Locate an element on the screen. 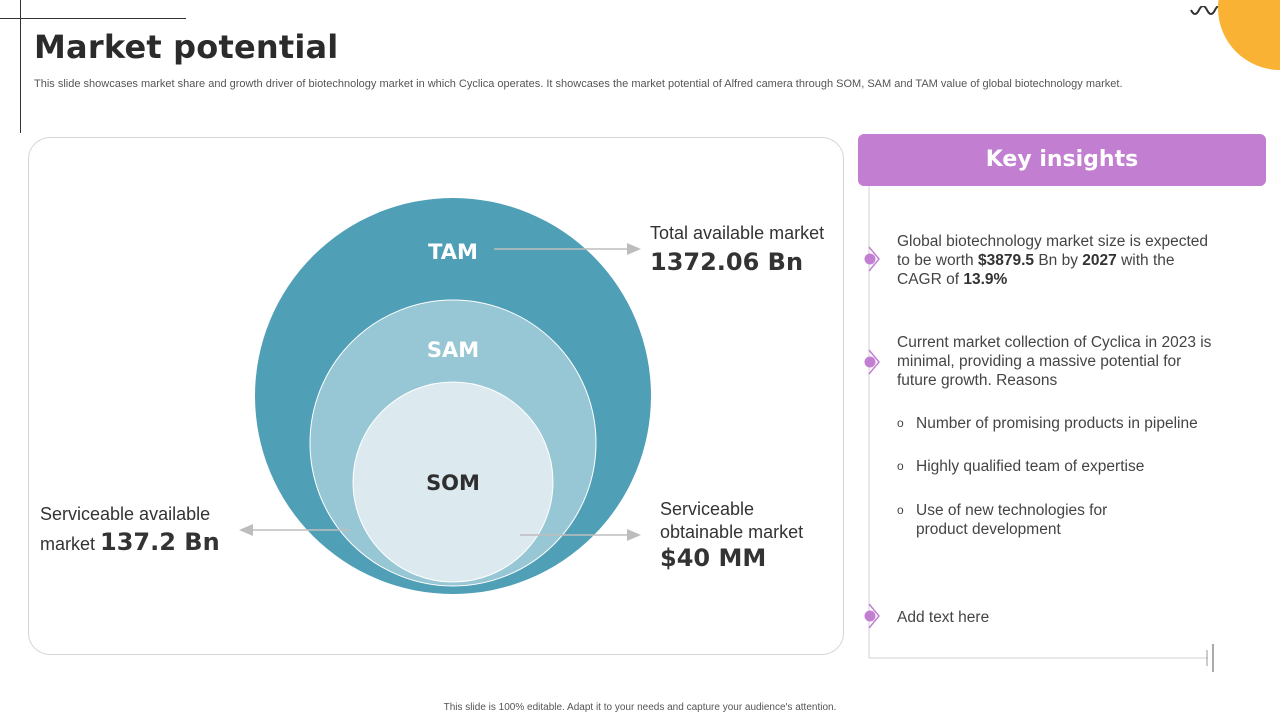  sam-name-line2: market 137.2 Bn is located at coordinates (130, 542).